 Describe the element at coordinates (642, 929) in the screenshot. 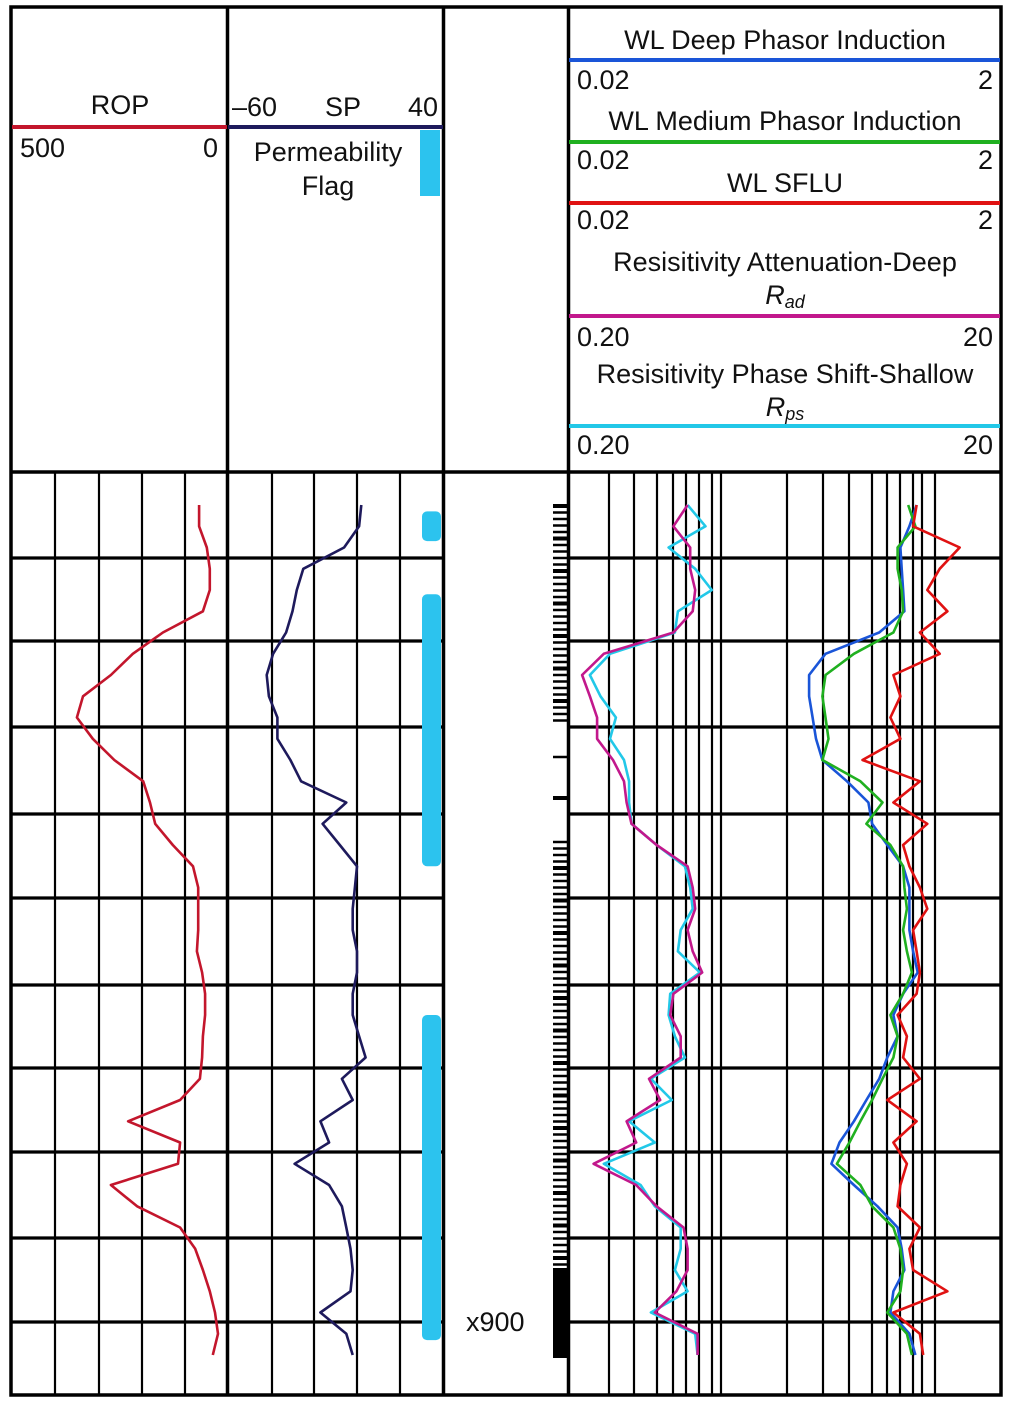

I see `rad-curve` at that location.